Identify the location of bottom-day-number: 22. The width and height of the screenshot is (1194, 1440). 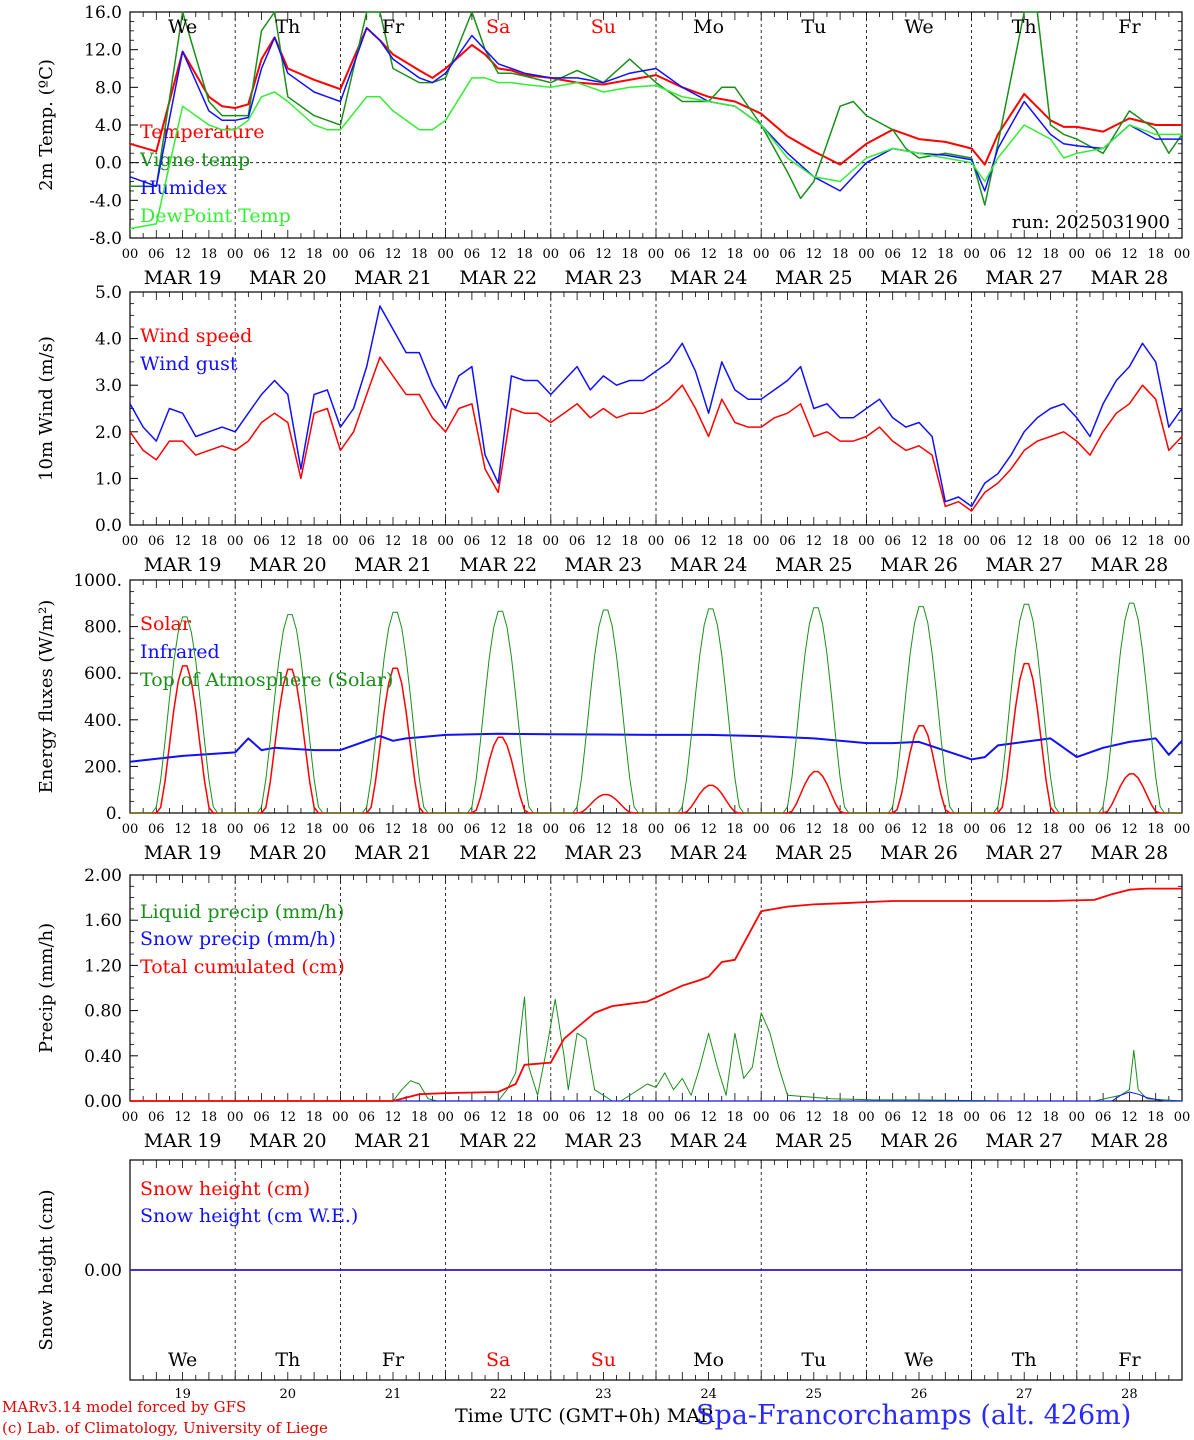
(498, 1394).